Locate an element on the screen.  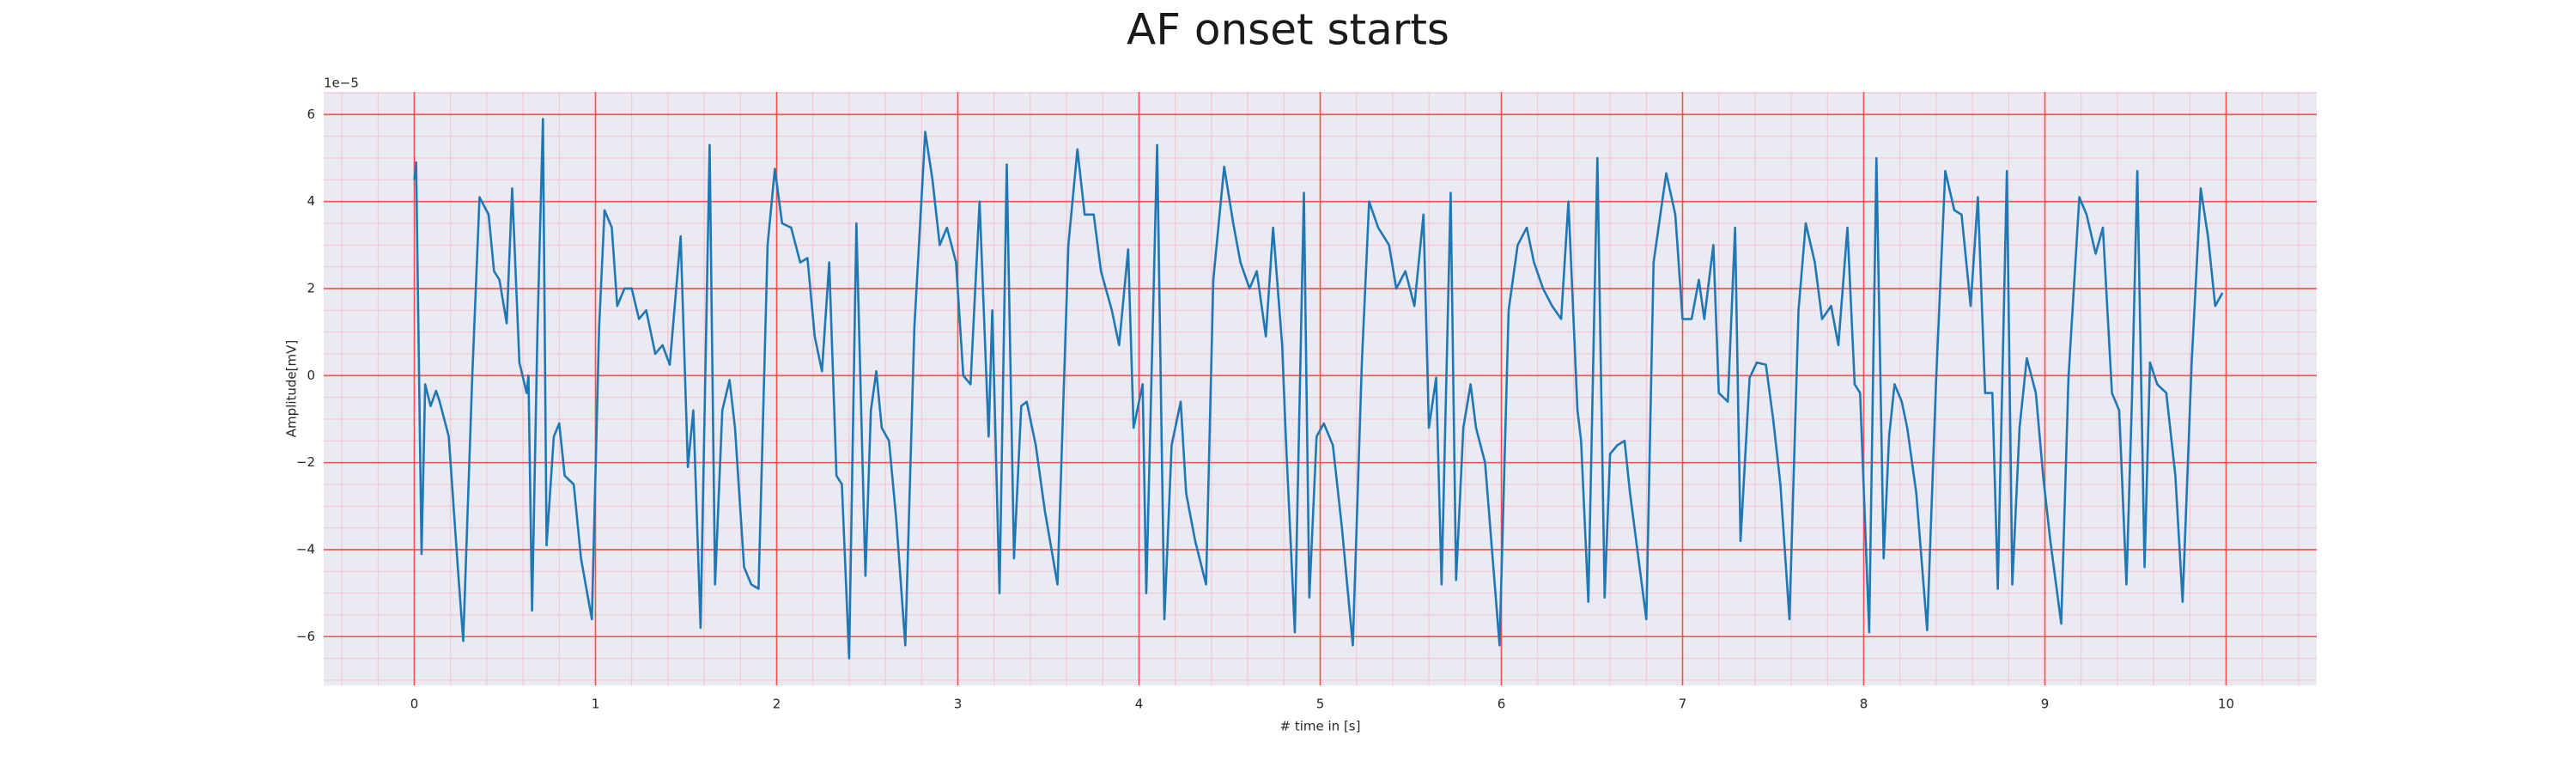
x-tick-label: 0 is located at coordinates (414, 704).